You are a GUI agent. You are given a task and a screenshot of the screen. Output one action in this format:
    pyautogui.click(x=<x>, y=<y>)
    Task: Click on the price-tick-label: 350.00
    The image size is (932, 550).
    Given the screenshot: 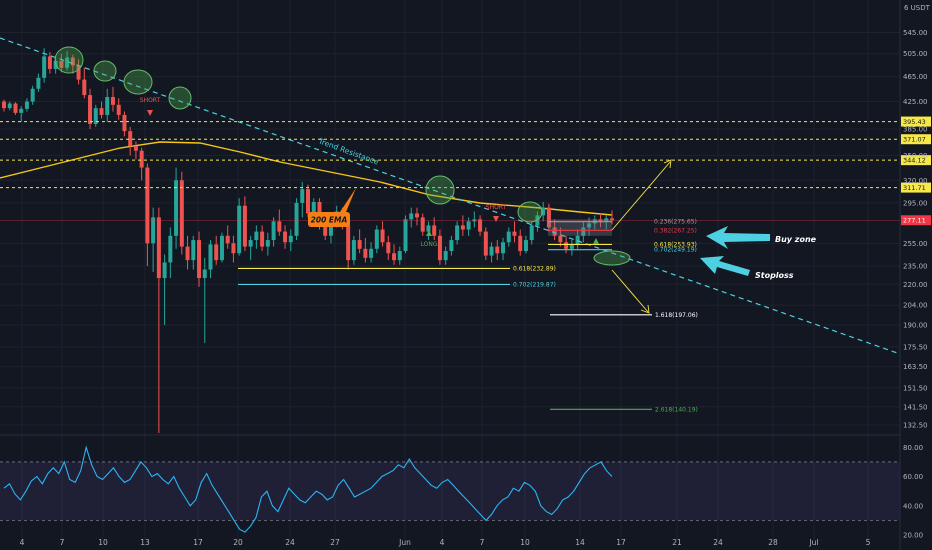 What is the action you would take?
    pyautogui.click(x=915, y=156)
    